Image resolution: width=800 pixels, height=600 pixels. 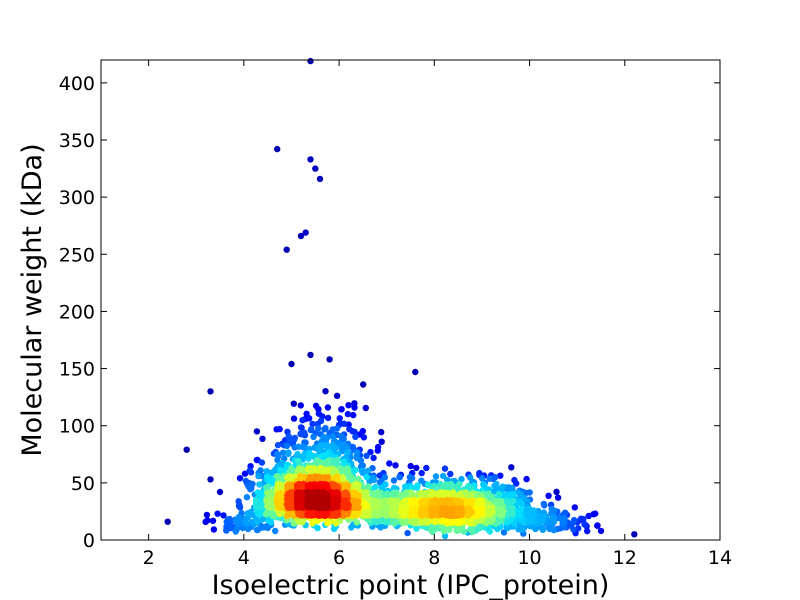 I want to click on y-tick-label: 200, so click(x=77, y=312).